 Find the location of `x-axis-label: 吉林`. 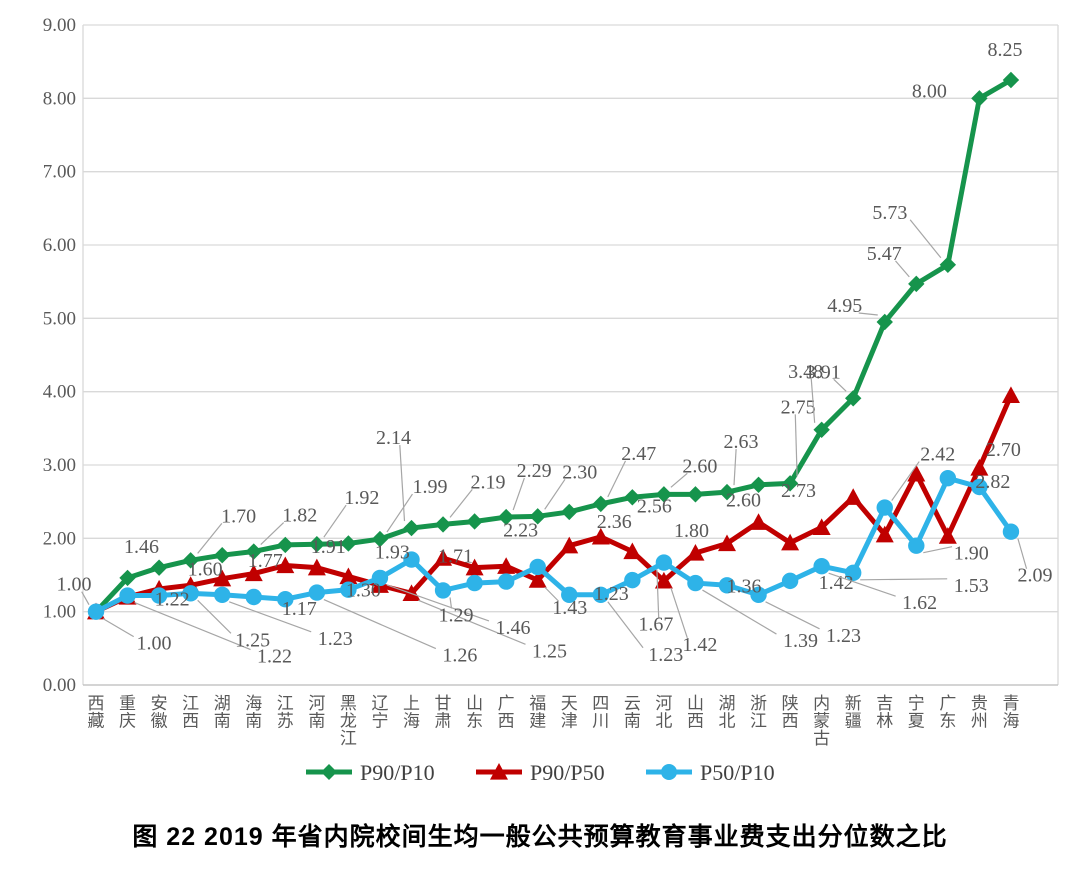

x-axis-label: 吉林 is located at coordinates (884, 712).